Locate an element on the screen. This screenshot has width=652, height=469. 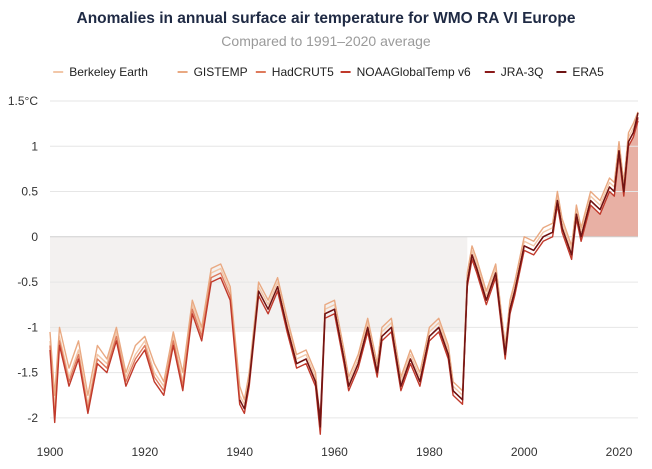
y-tick-label: -1.5 is located at coordinates (27, 373).